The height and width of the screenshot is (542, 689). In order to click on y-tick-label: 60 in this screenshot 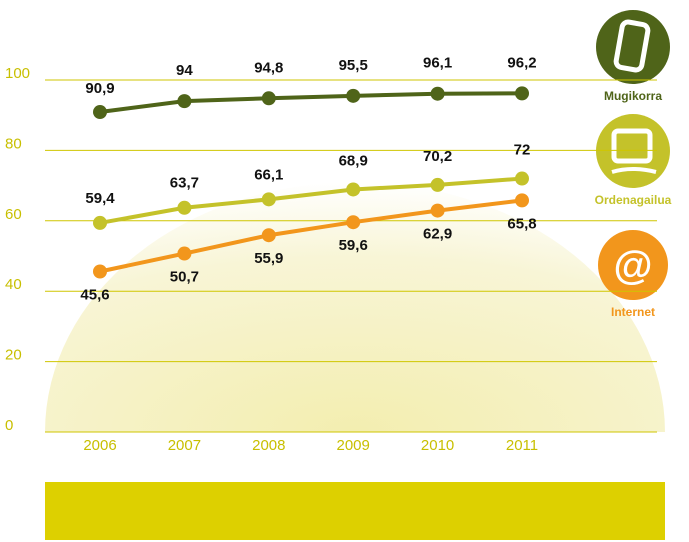, I will do `click(13, 214)`.